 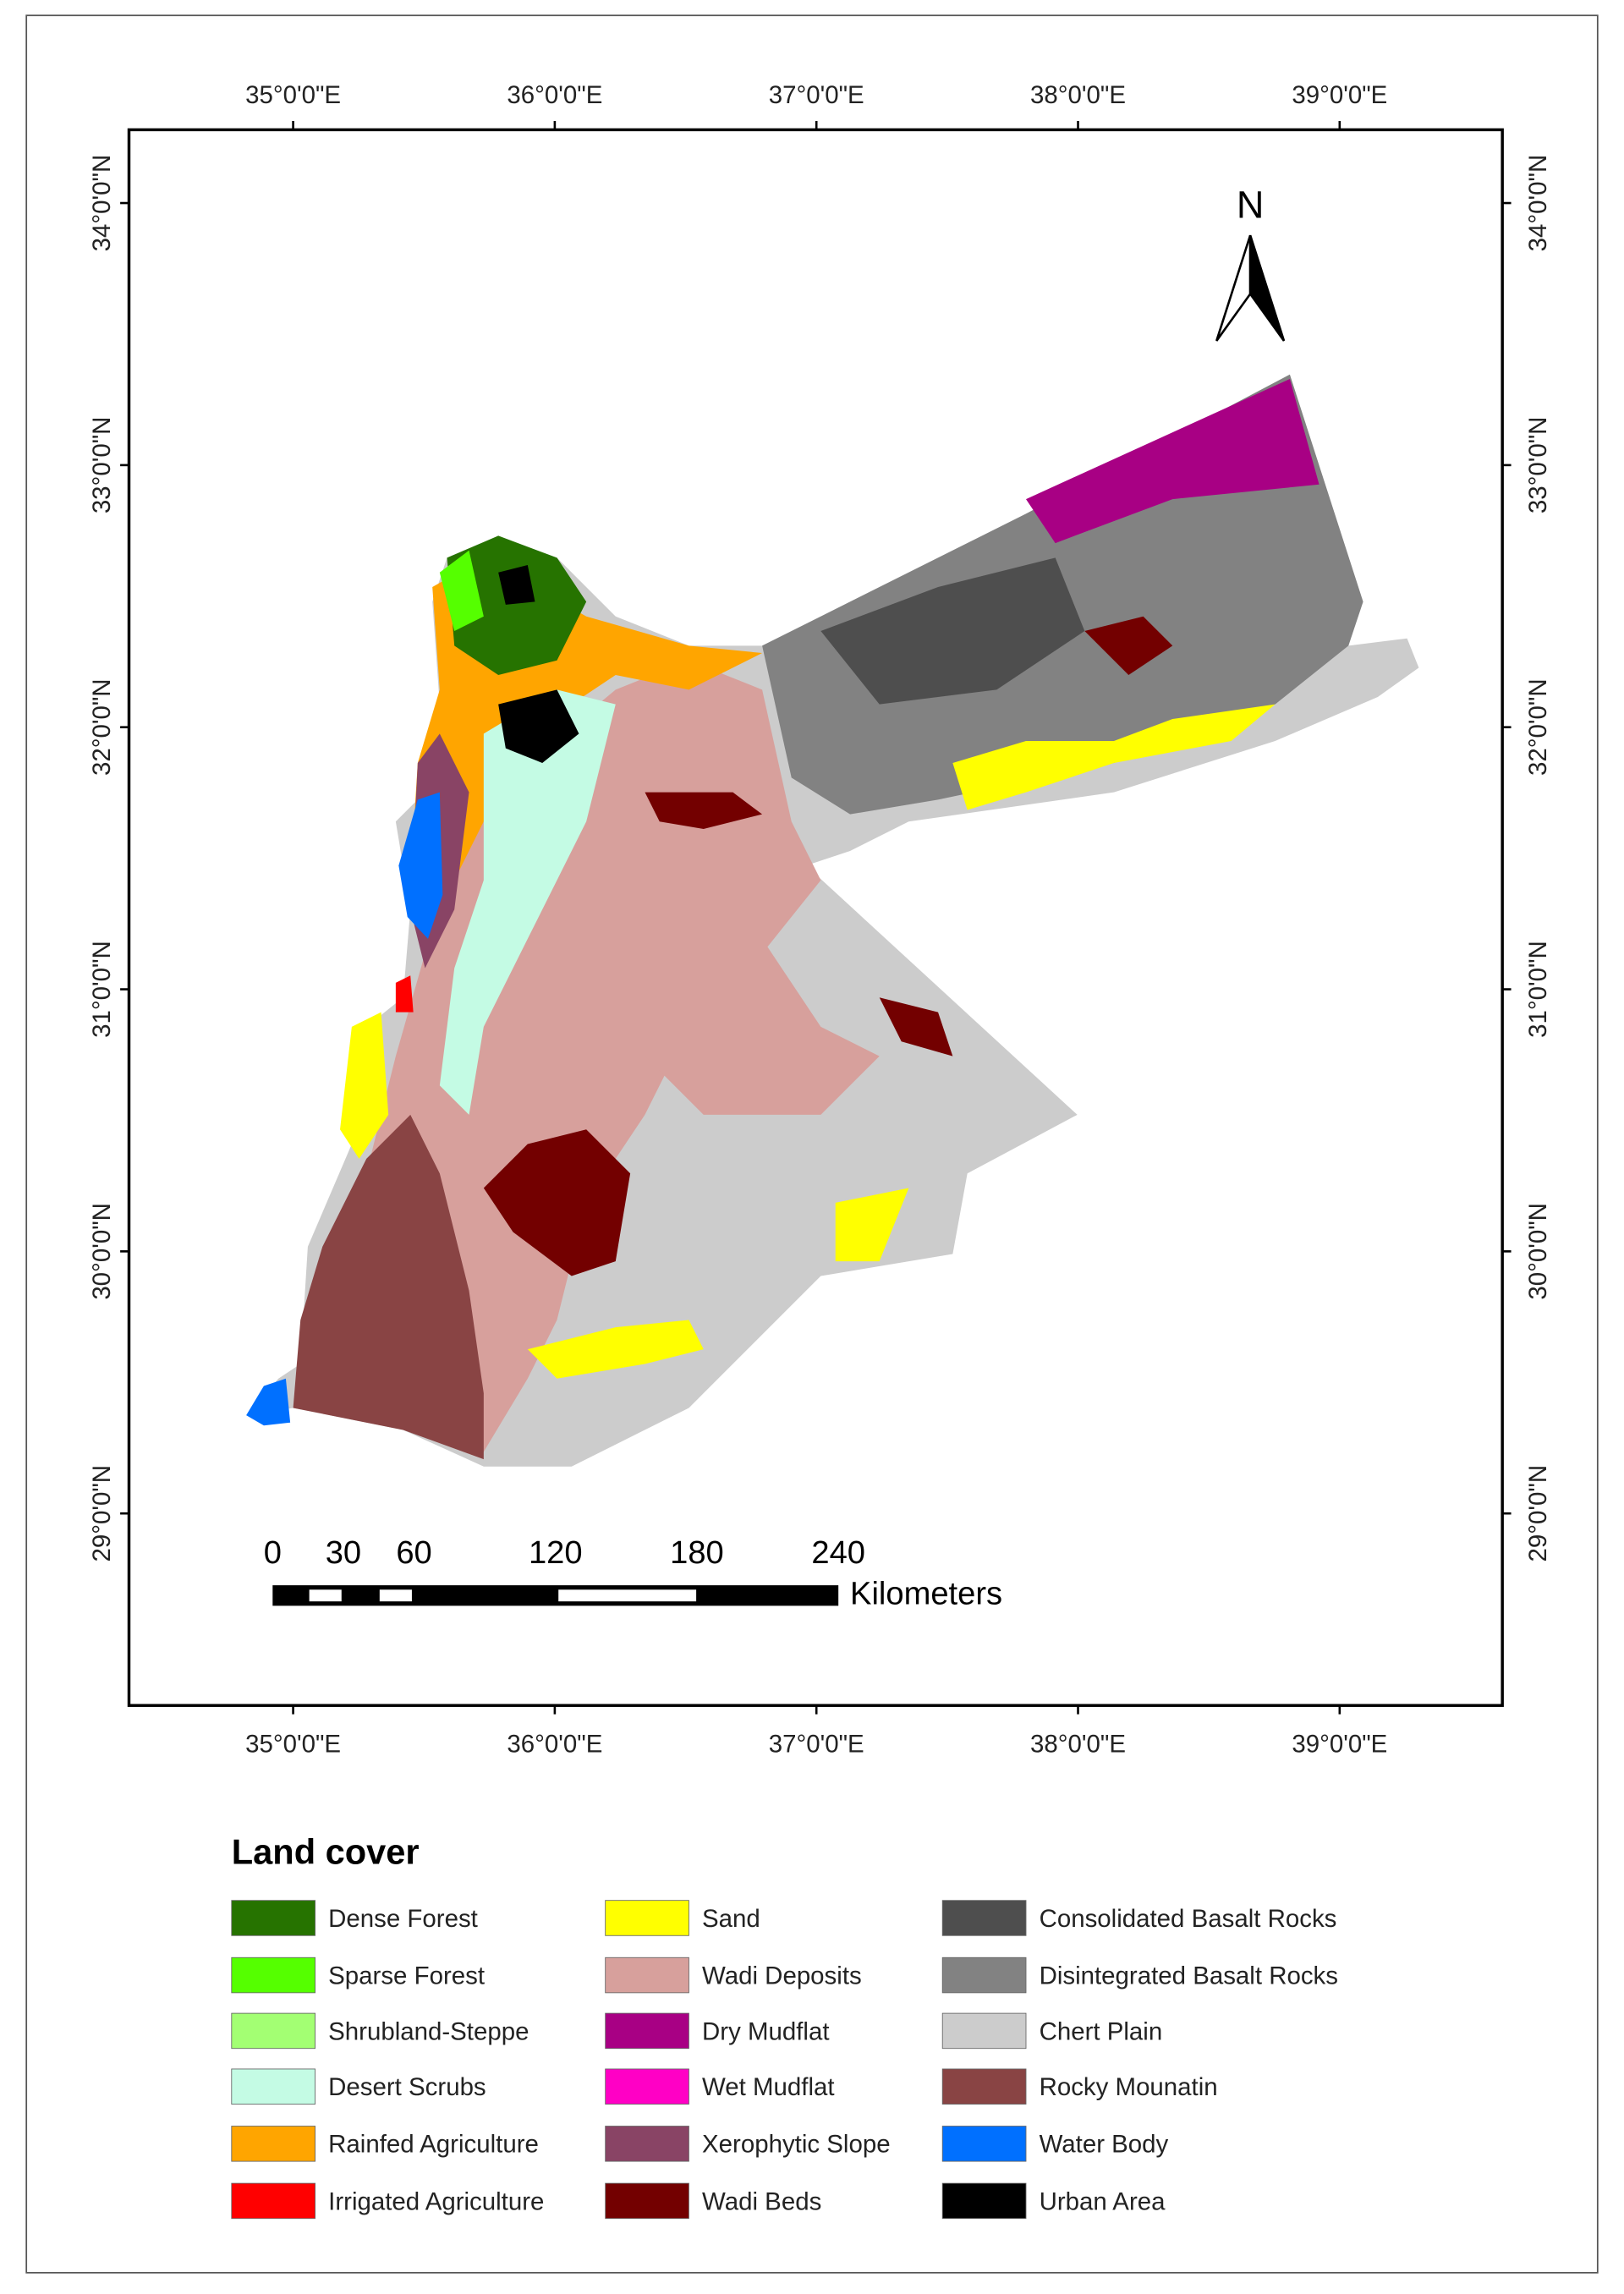 I want to click on north-label: N, so click(x=1251, y=204).